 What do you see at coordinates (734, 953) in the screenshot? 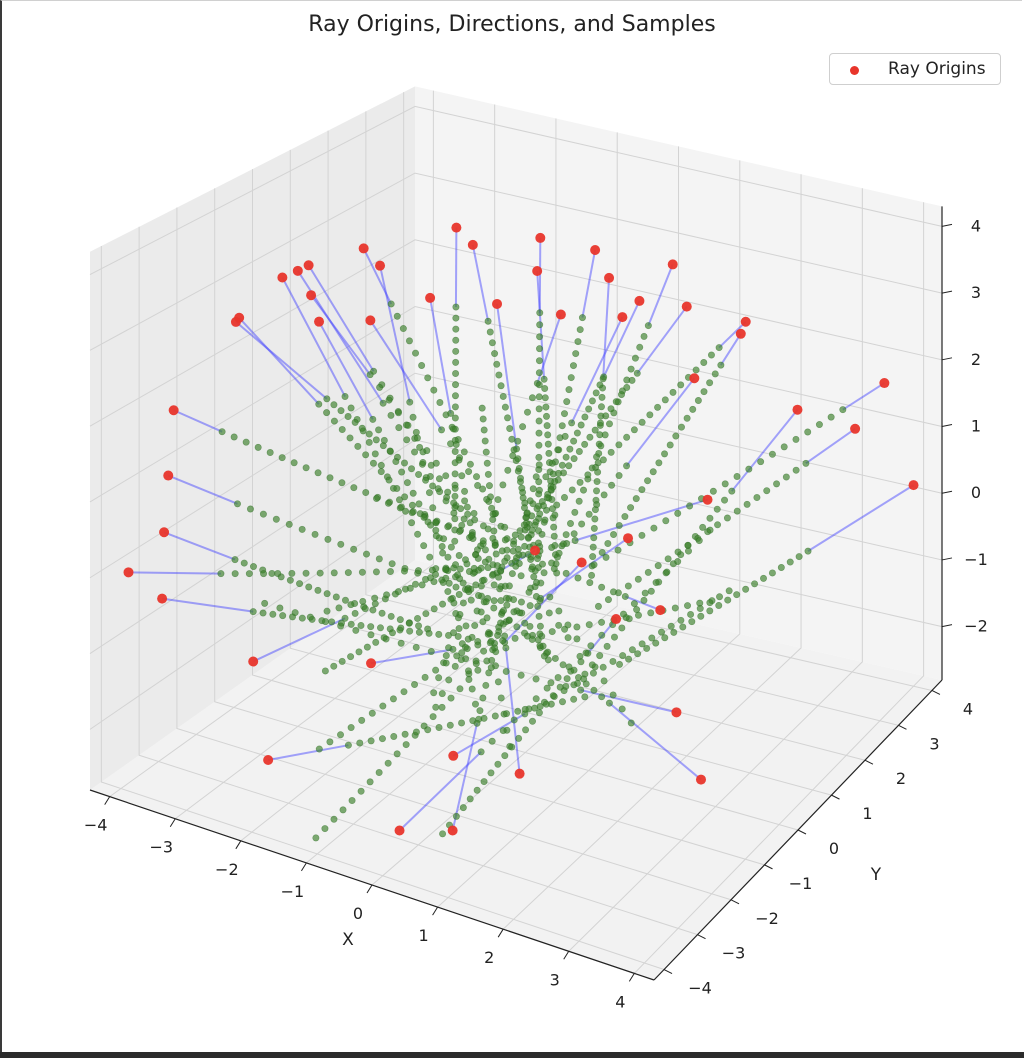
I see `y-tick-label: −3` at bounding box center [734, 953].